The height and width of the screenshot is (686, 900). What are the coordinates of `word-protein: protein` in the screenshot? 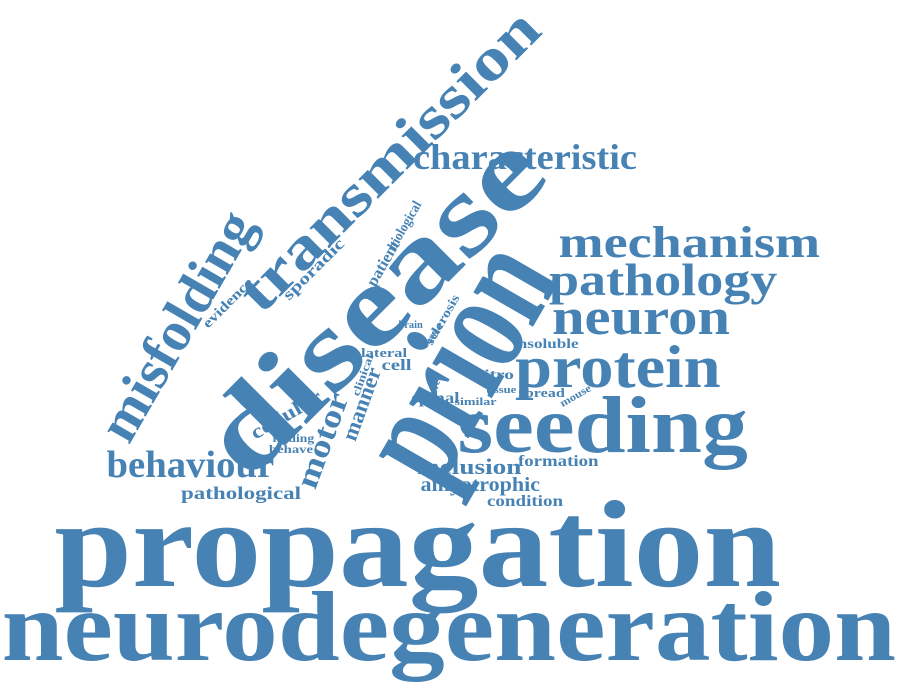 It's located at (617, 367).